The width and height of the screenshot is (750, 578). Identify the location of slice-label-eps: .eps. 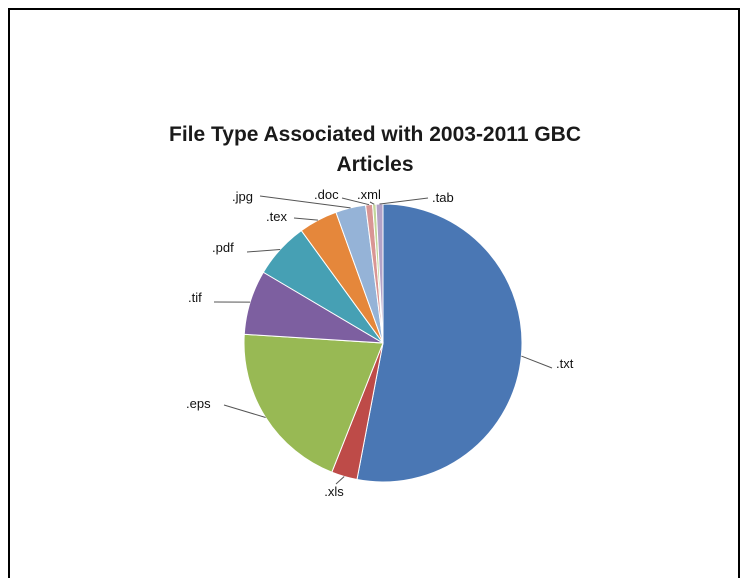
(198, 403).